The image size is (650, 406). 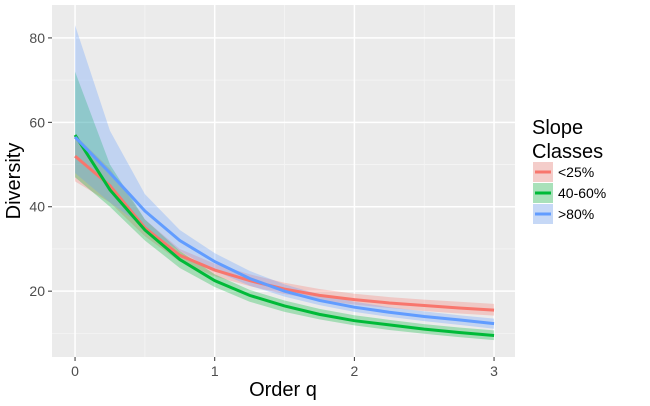 What do you see at coordinates (354, 371) in the screenshot?
I see `x-tick-label: 2` at bounding box center [354, 371].